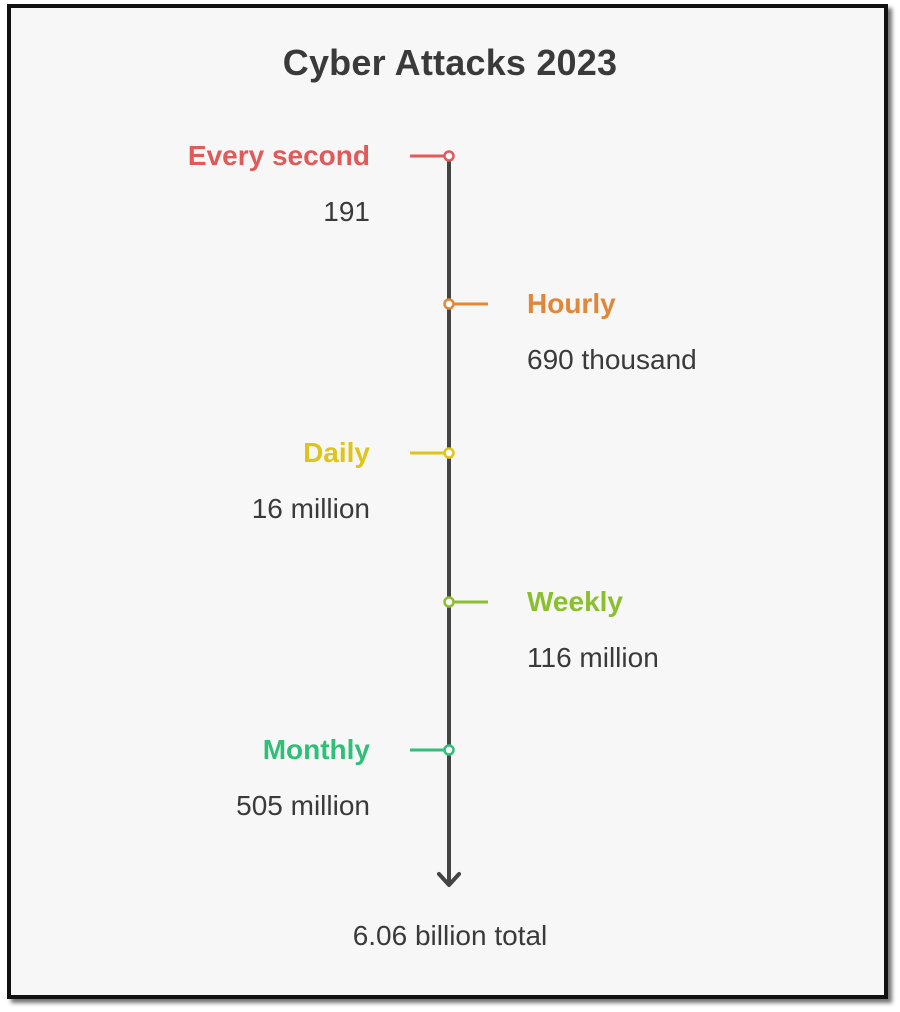 The image size is (900, 1012). What do you see at coordinates (450, 935) in the screenshot?
I see `total-caption: 6.06 billion total` at bounding box center [450, 935].